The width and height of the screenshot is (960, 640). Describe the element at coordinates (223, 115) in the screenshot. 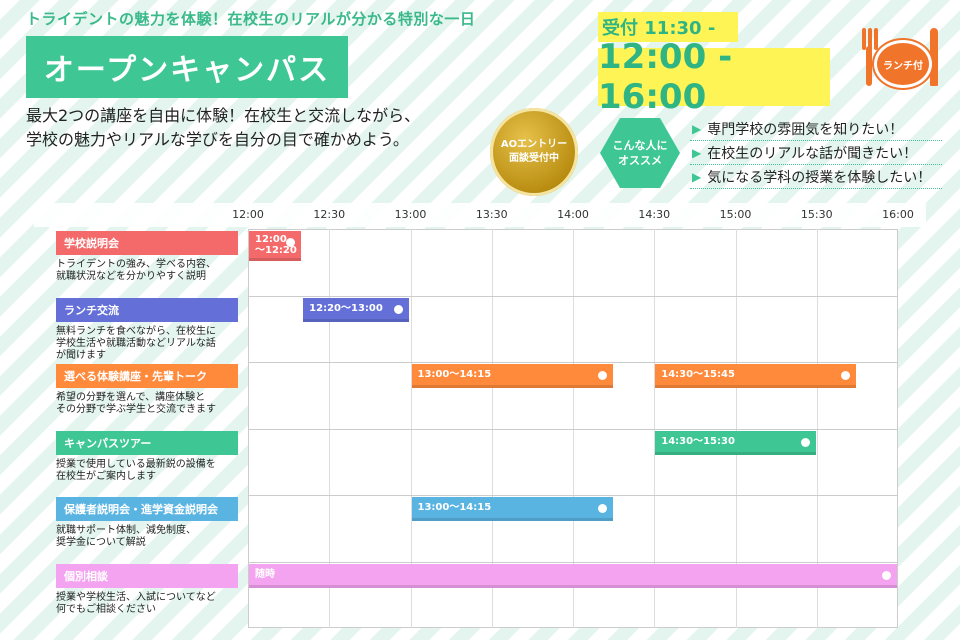

I see `description-line-1: 最大2つの講座を自由に体験！在校生と交流しながら、` at that location.